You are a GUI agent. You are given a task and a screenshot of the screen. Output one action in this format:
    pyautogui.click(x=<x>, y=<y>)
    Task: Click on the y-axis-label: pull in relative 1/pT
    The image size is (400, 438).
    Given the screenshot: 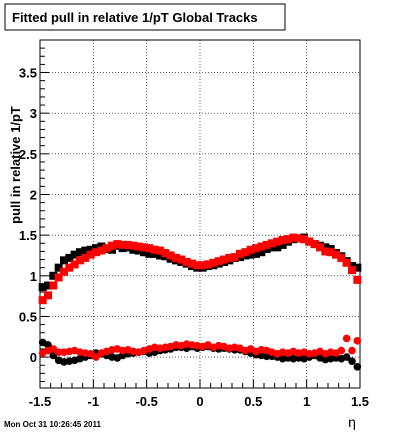 What is the action you would take?
    pyautogui.click(x=15, y=165)
    